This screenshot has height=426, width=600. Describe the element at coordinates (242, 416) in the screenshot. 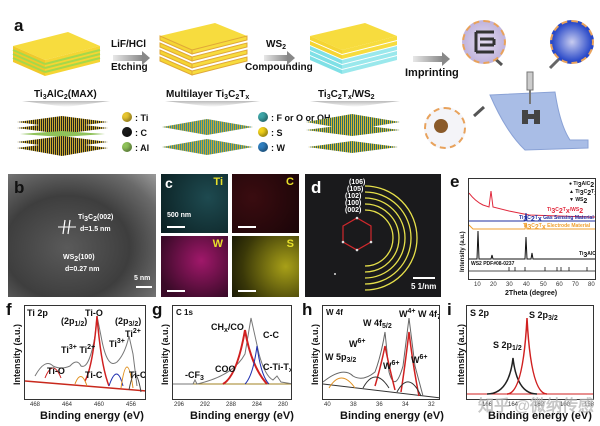

I see `g-xlabel: Binding energy (eV)` at that location.